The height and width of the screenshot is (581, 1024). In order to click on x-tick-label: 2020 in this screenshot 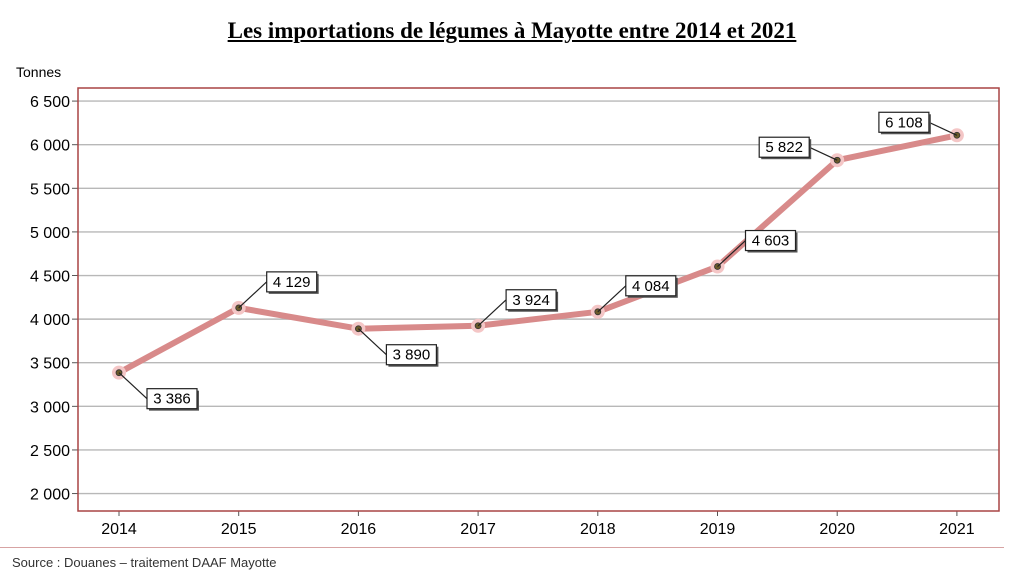, I will do `click(837, 529)`.